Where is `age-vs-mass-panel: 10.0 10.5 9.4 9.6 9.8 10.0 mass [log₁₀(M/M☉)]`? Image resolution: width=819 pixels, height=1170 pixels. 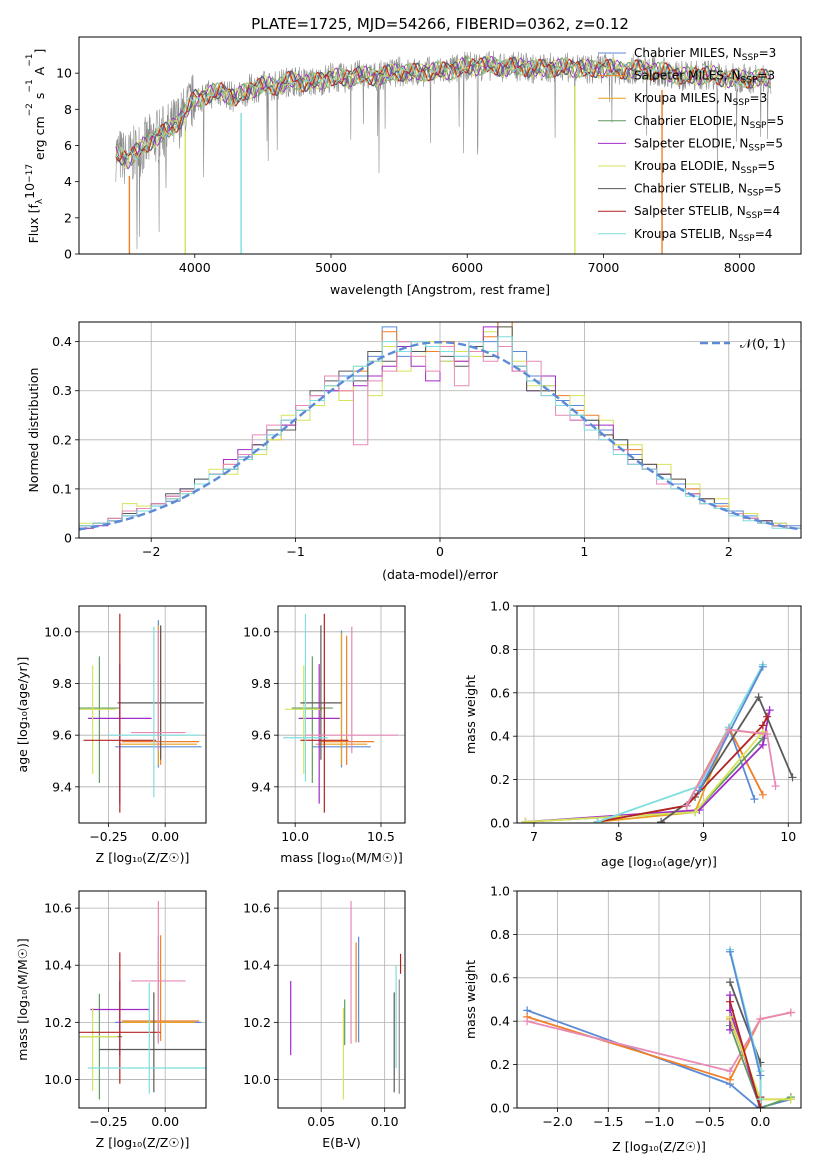 age-vs-mass-panel: 10.0 10.5 9.4 9.6 9.8 10.0 mass [log₁₀(M/M☉)] is located at coordinates (324, 735).